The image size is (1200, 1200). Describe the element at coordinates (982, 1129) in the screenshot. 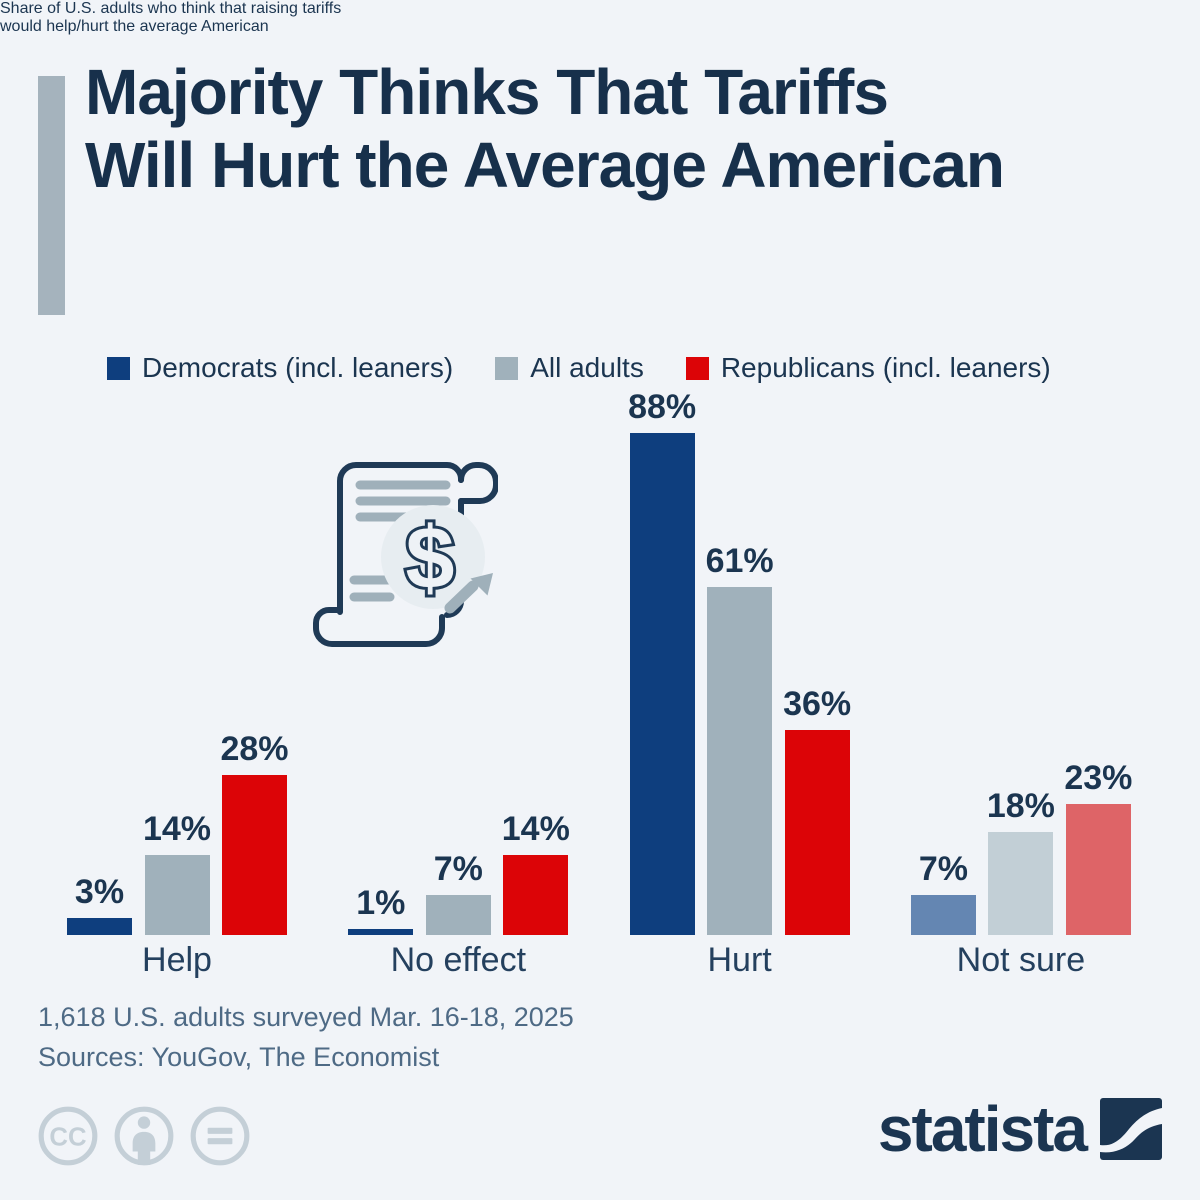

I see `statista-wordmark: statista` at that location.